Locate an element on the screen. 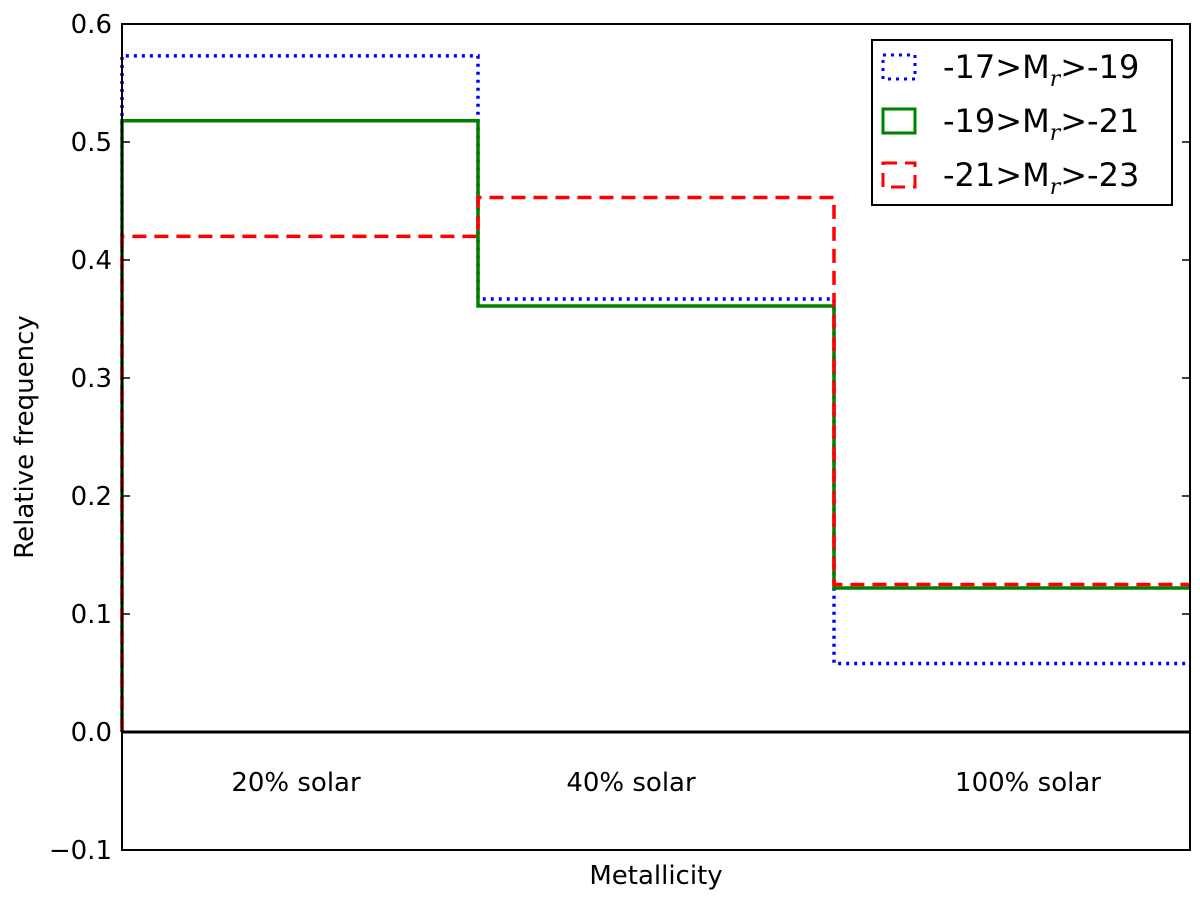 The image size is (1200, 899). category-label: 20% solar is located at coordinates (296, 783).